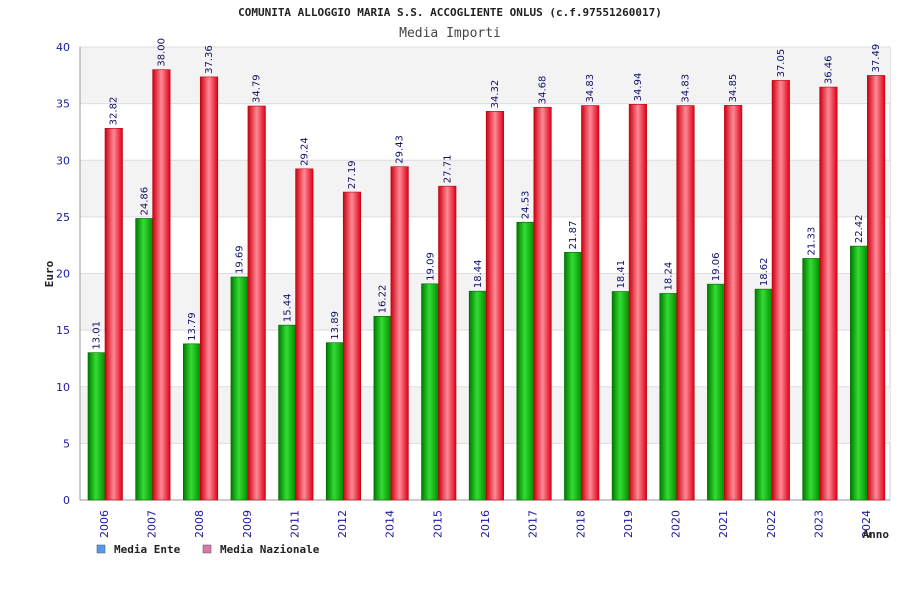 Image resolution: width=900 pixels, height=600 pixels. What do you see at coordinates (192, 326) in the screenshot?
I see `data-label-media-ente-2008: 13.79` at bounding box center [192, 326].